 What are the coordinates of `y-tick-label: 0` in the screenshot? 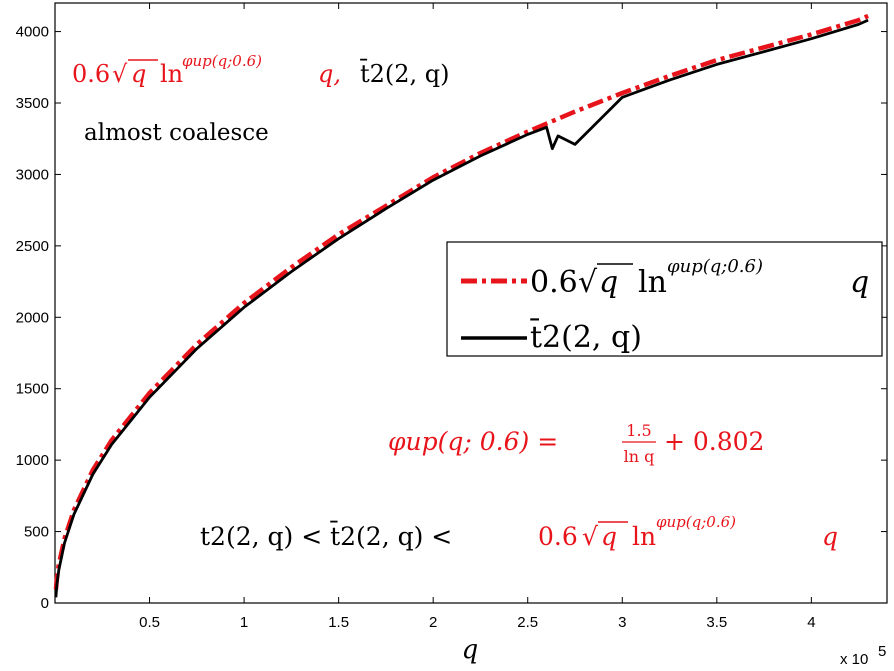 It's located at (45, 603).